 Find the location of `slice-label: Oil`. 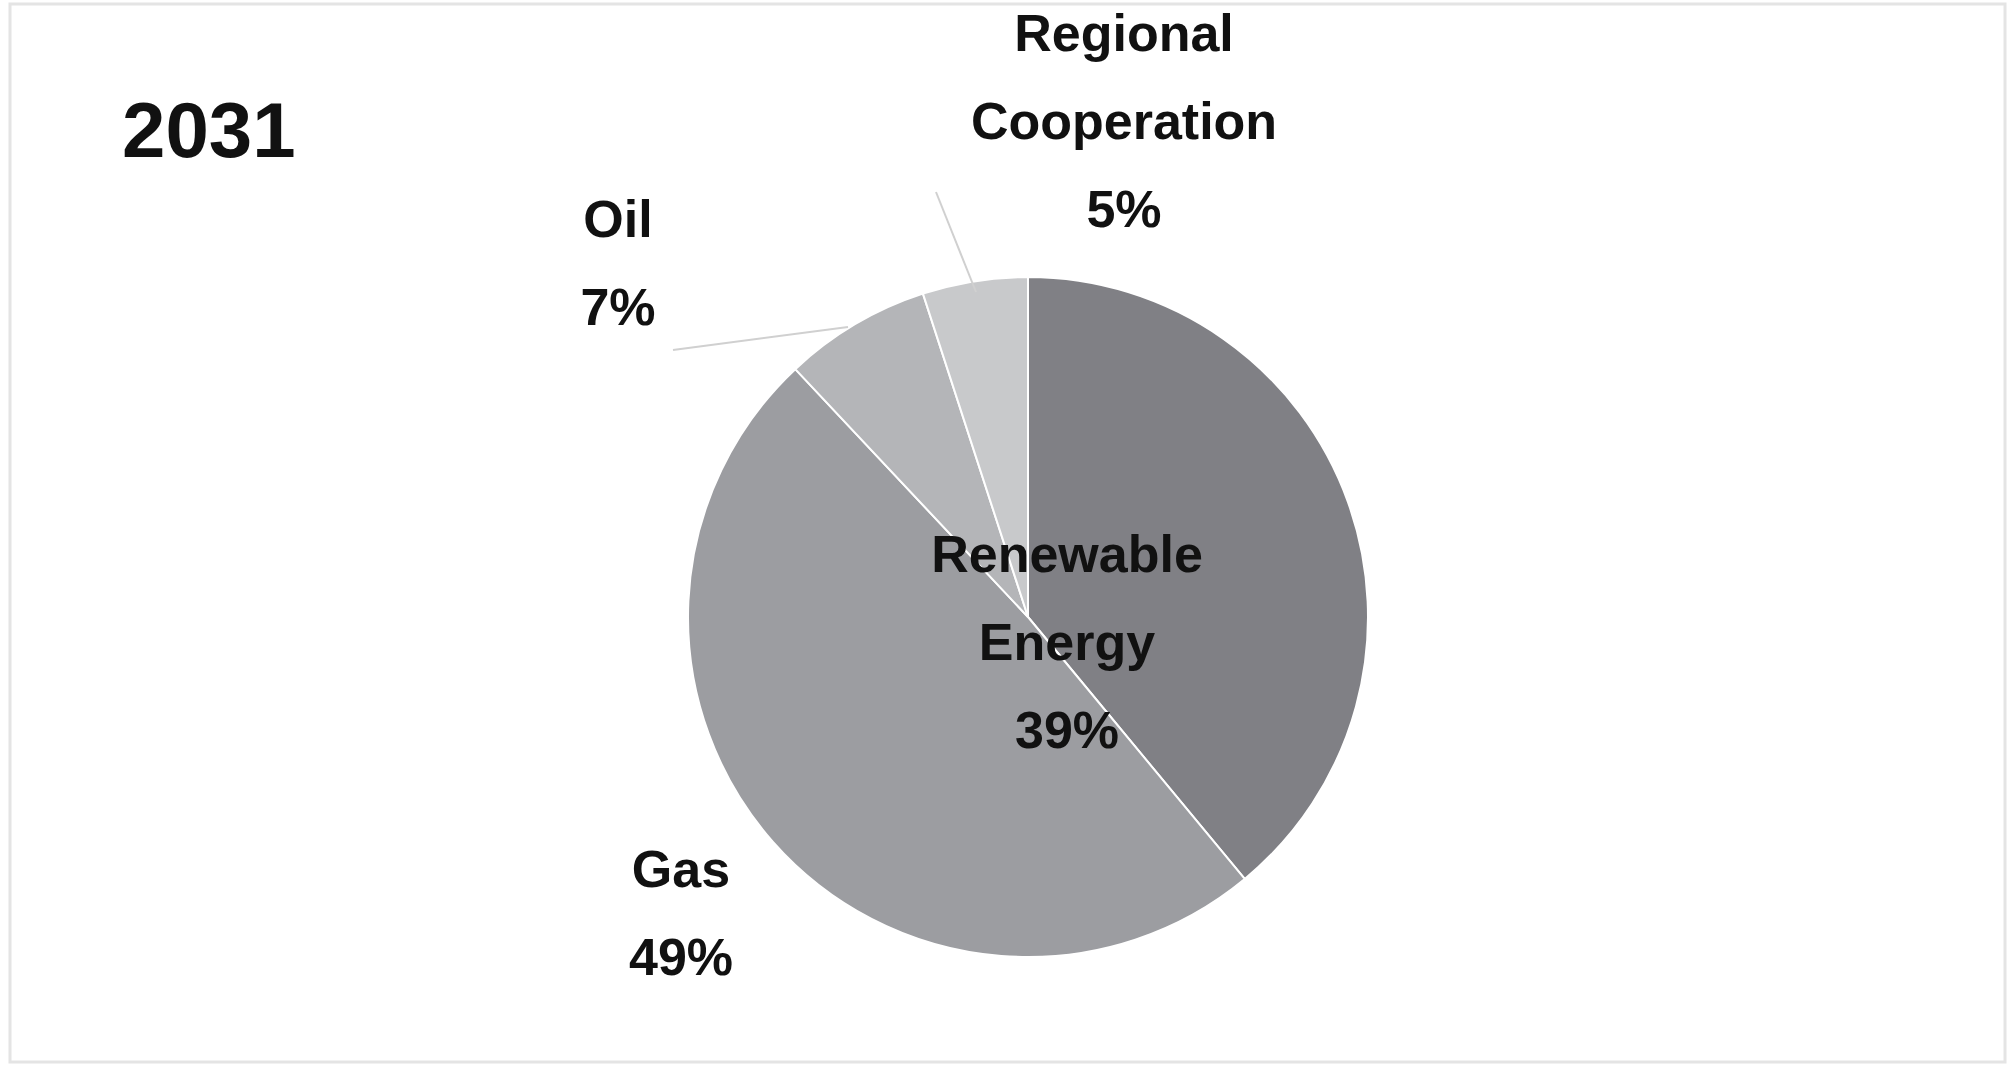

slice-label: Oil is located at coordinates (618, 219).